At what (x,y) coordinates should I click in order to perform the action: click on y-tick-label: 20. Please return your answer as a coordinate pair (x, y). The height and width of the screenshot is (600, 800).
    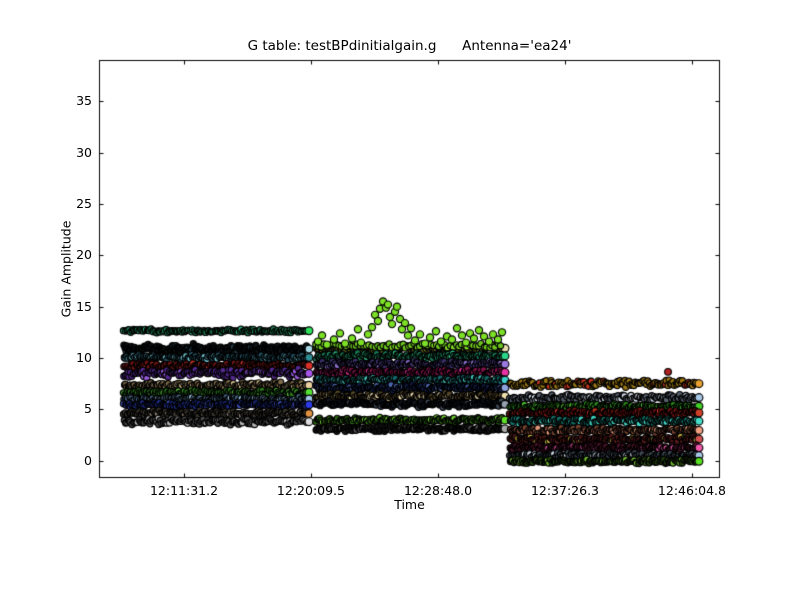
    Looking at the image, I should click on (84, 255).